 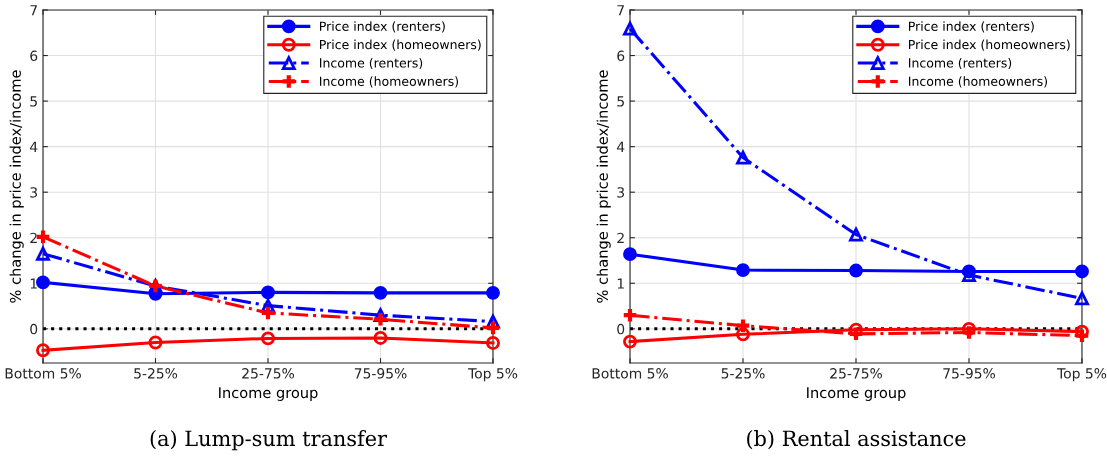 What do you see at coordinates (269, 440) in the screenshot?
I see `text: (a) Lump-sum transfer` at bounding box center [269, 440].